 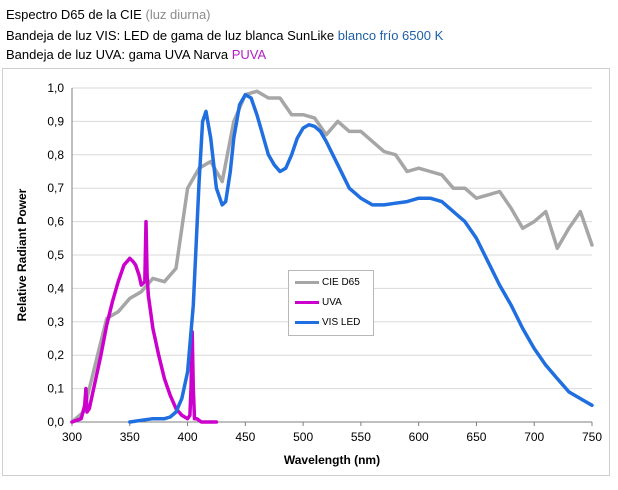 I want to click on legend-item-cie: CIE D65, so click(x=327, y=282).